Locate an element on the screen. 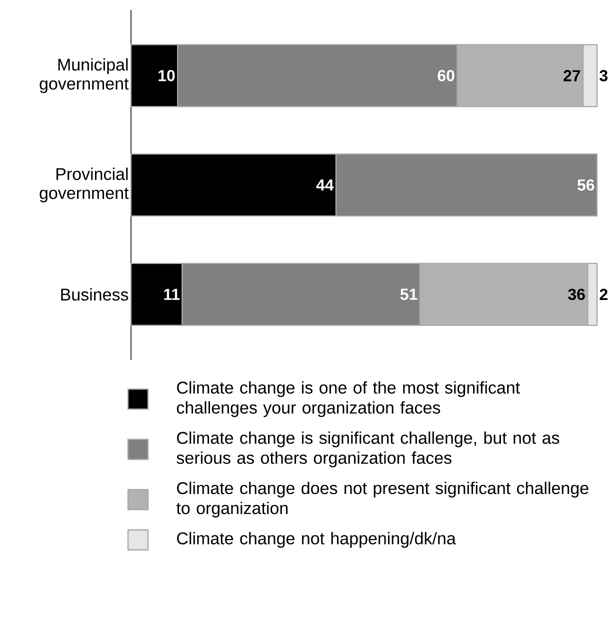  y-tick-label: Business is located at coordinates (94, 294).